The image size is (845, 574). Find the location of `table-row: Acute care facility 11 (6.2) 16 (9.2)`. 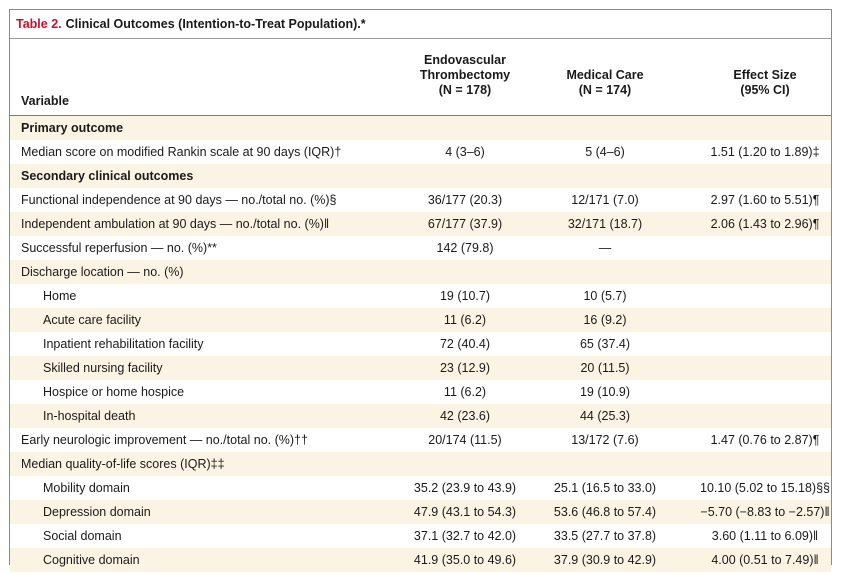

table-row: Acute care facility 11 (6.2) 16 (9.2) is located at coordinates (420, 320).